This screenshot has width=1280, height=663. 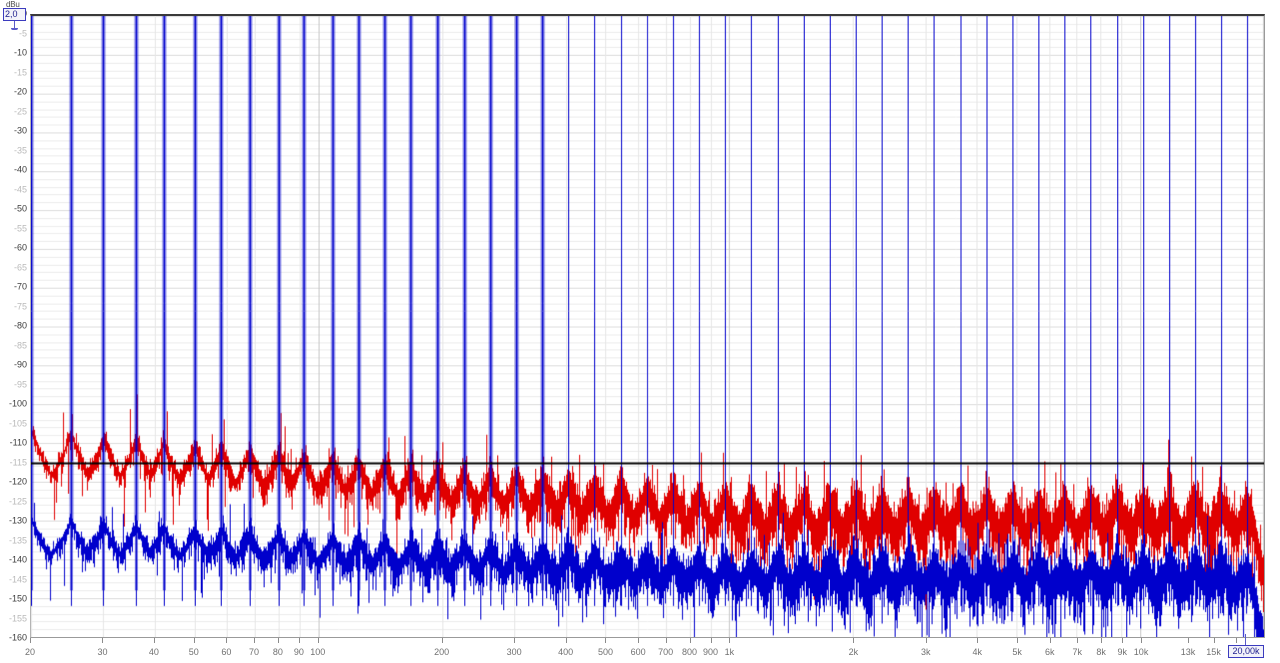 I want to click on y-axis-tick-label: -120, so click(x=17, y=481).